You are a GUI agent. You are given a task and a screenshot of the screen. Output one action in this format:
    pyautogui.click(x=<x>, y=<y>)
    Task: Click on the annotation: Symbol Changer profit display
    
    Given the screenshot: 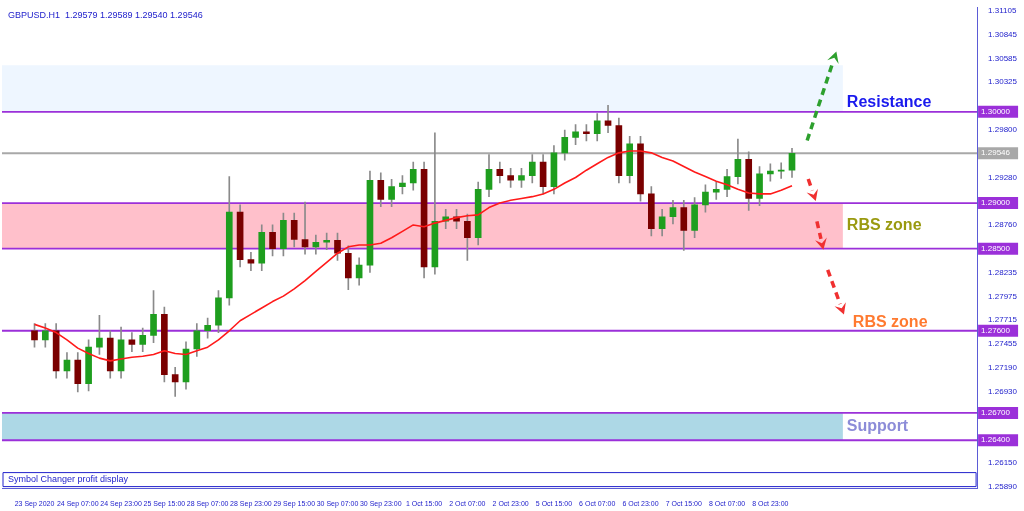 What is the action you would take?
    pyautogui.click(x=68, y=479)
    